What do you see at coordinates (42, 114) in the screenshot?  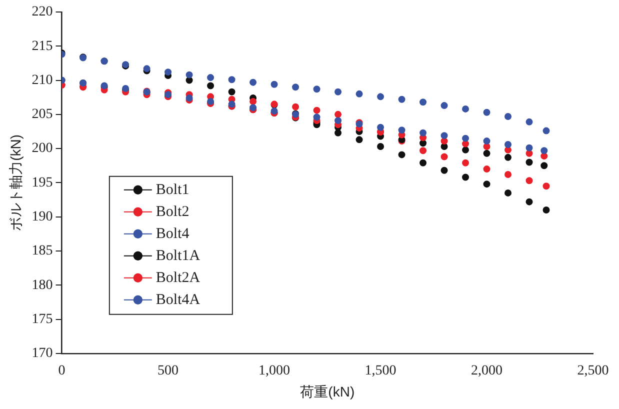 I see `y-tick-label: 205` at bounding box center [42, 114].